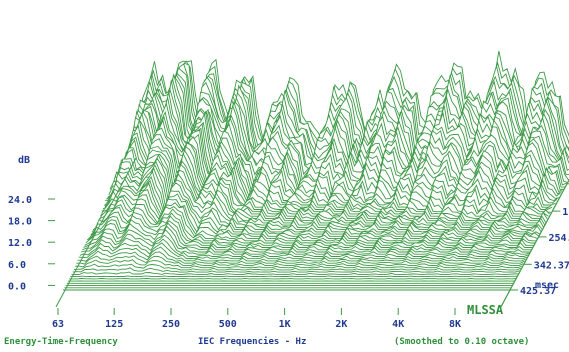 The image size is (569, 352). I want to click on frequency-edge-line, so click(96, 232).